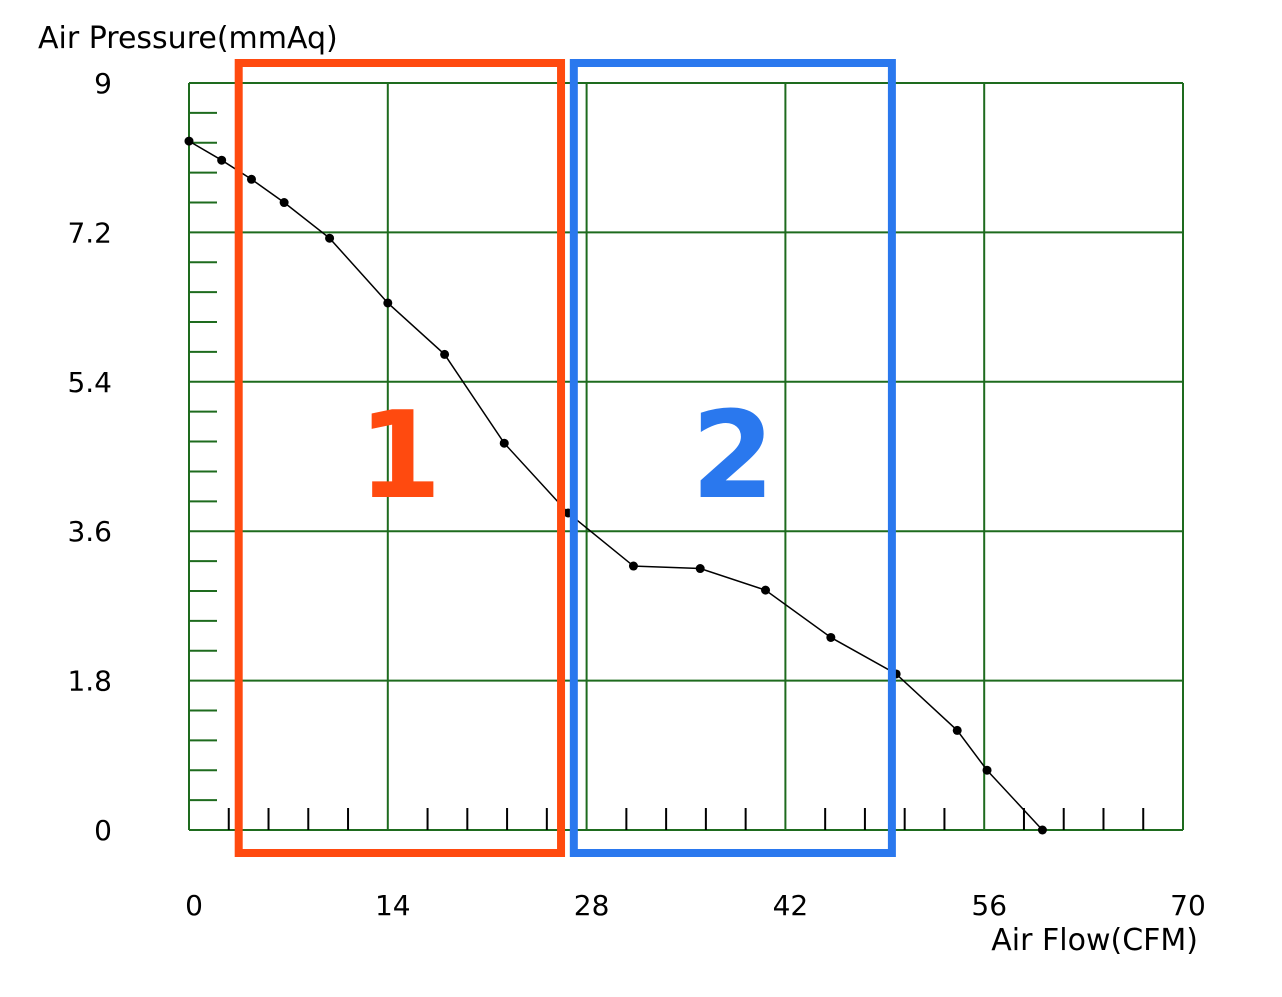  Describe the element at coordinates (89, 232) in the screenshot. I see `y-tick-label: 7.2` at that location.